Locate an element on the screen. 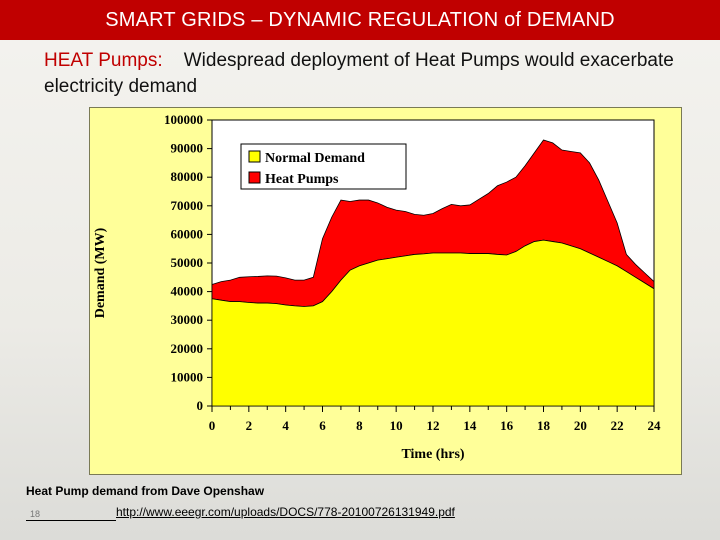 This screenshot has width=720, height=540. y-tick-label: 100000 is located at coordinates (183, 119).